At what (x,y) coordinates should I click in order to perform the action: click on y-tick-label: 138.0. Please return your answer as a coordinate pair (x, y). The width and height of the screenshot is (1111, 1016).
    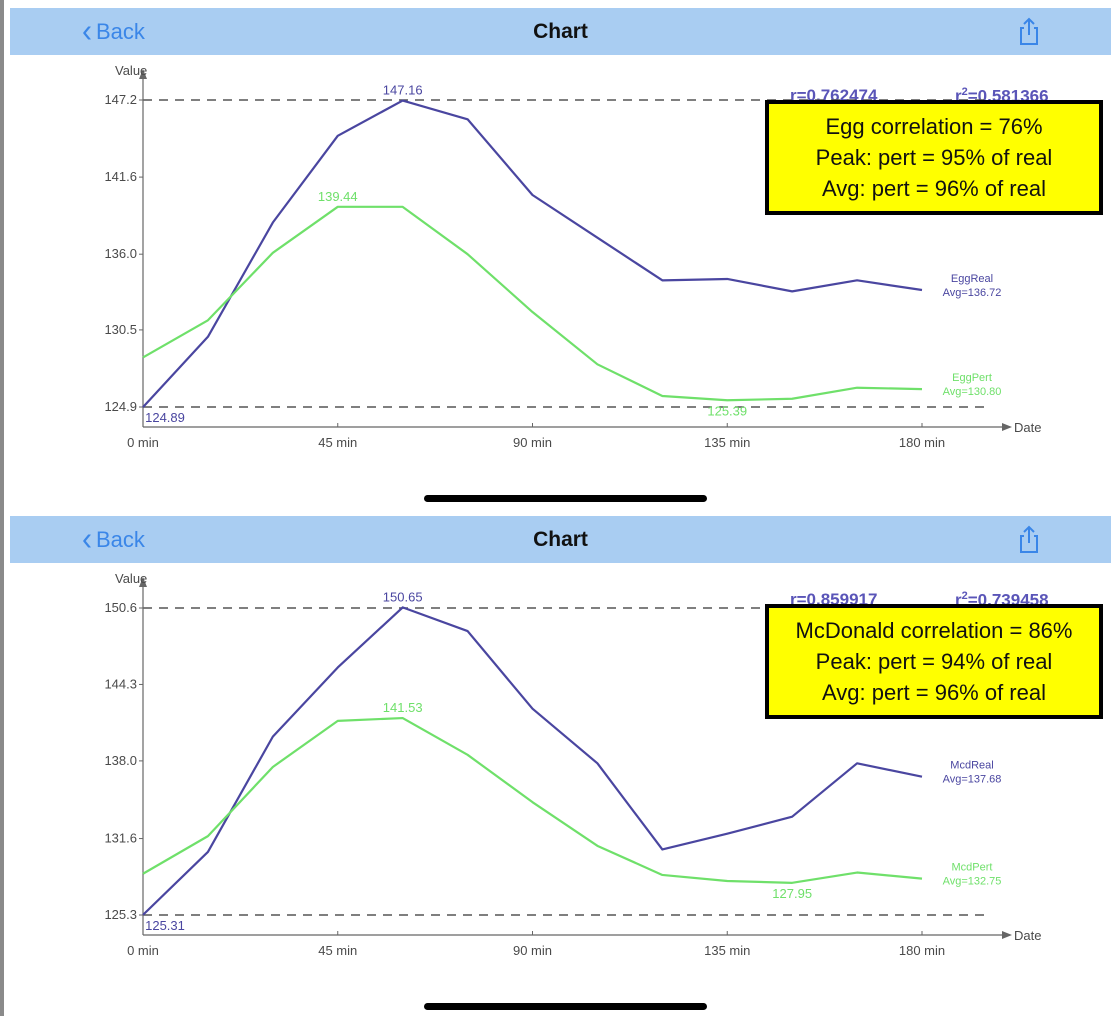
    Looking at the image, I should click on (120, 760).